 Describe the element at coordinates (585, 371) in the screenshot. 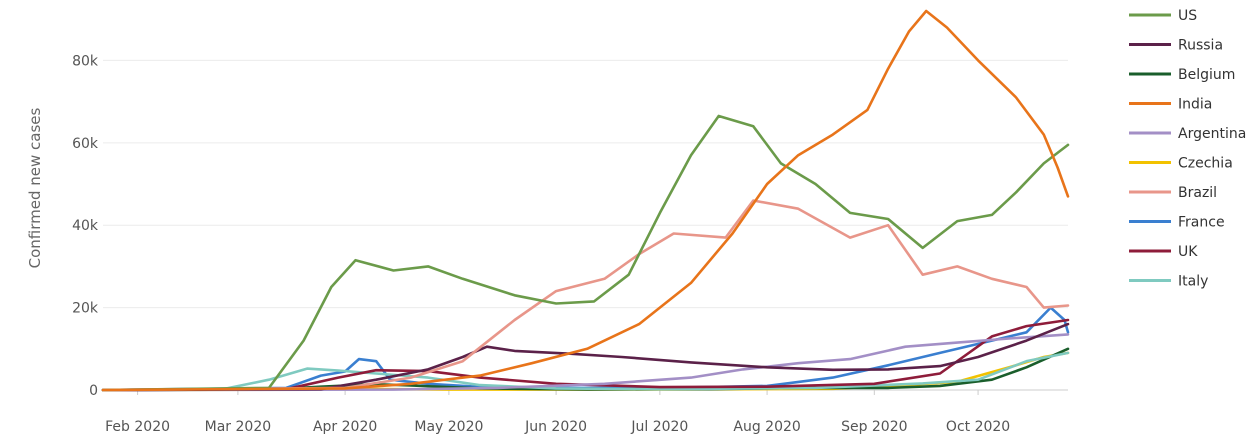

I see `series-line-italy` at that location.